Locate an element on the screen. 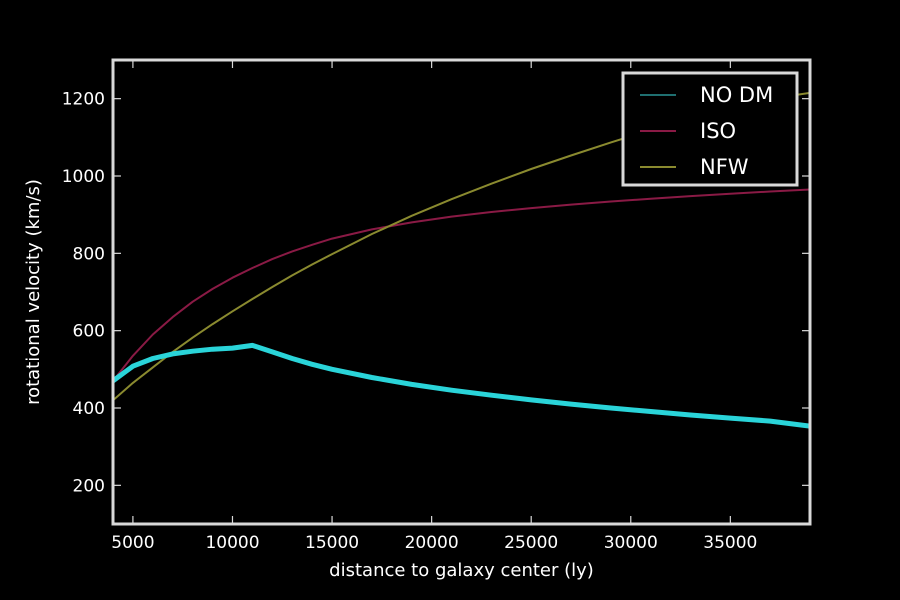  y-tick-label: 600 is located at coordinates (89, 332).